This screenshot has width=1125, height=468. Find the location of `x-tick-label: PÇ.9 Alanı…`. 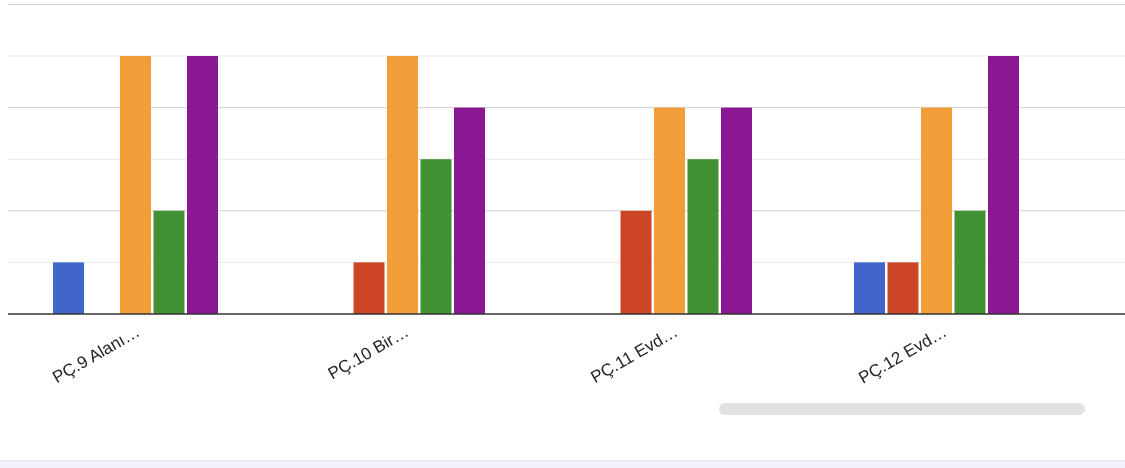

x-tick-label: PÇ.9 Alanı… is located at coordinates (96, 354).